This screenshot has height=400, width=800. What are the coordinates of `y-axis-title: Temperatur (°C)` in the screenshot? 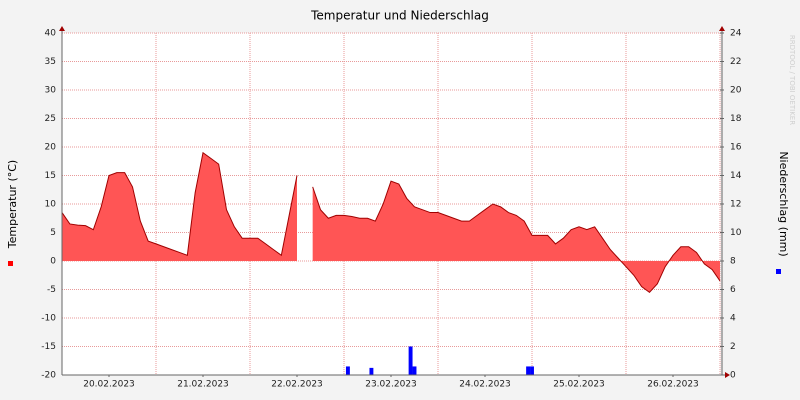 It's located at (12, 204).